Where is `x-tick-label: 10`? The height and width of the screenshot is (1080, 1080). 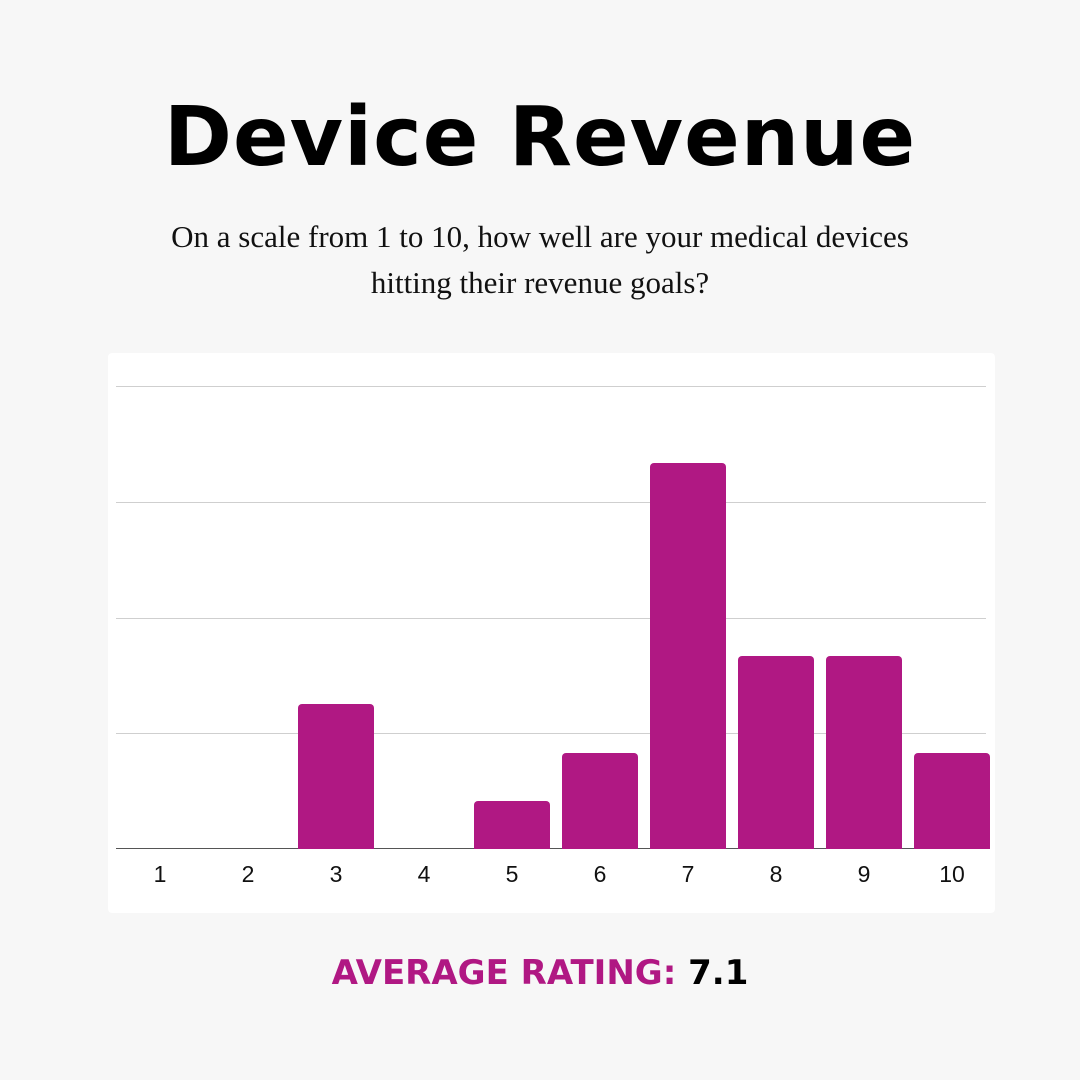 x-tick-label: 10 is located at coordinates (952, 874).